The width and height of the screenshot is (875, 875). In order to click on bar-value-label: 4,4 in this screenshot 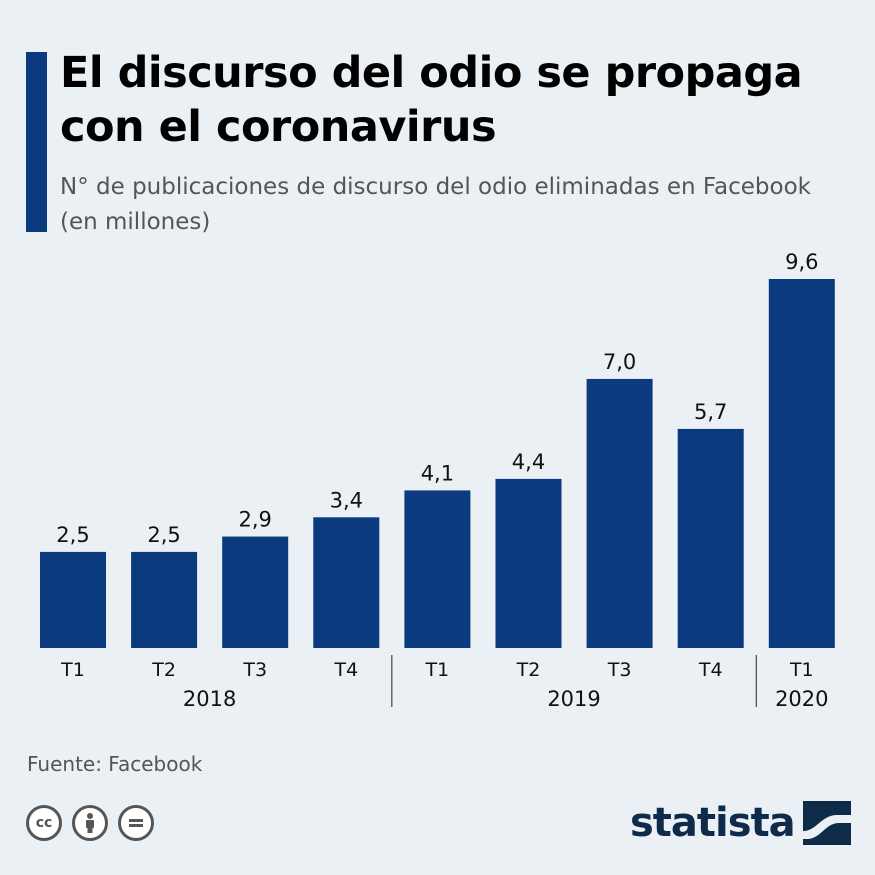, I will do `click(528, 462)`.